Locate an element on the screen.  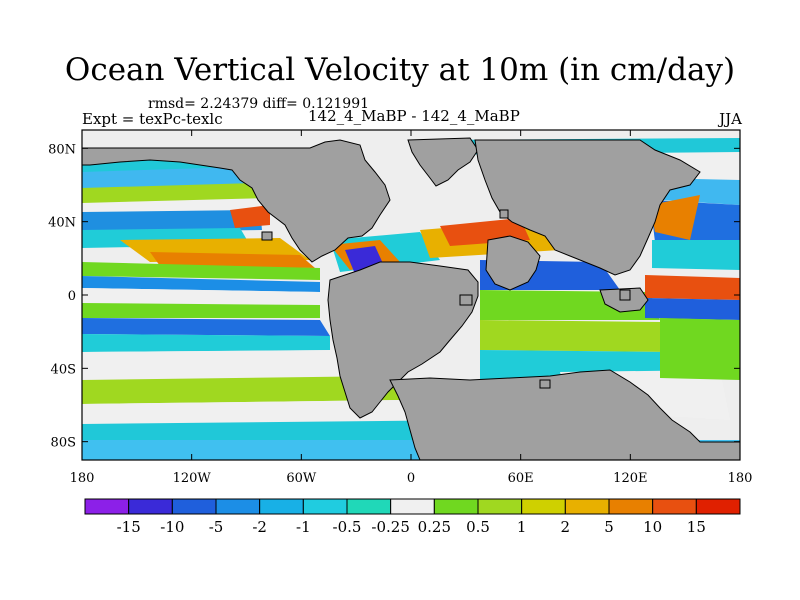
colorbar-label: -15 is located at coordinates (129, 527).